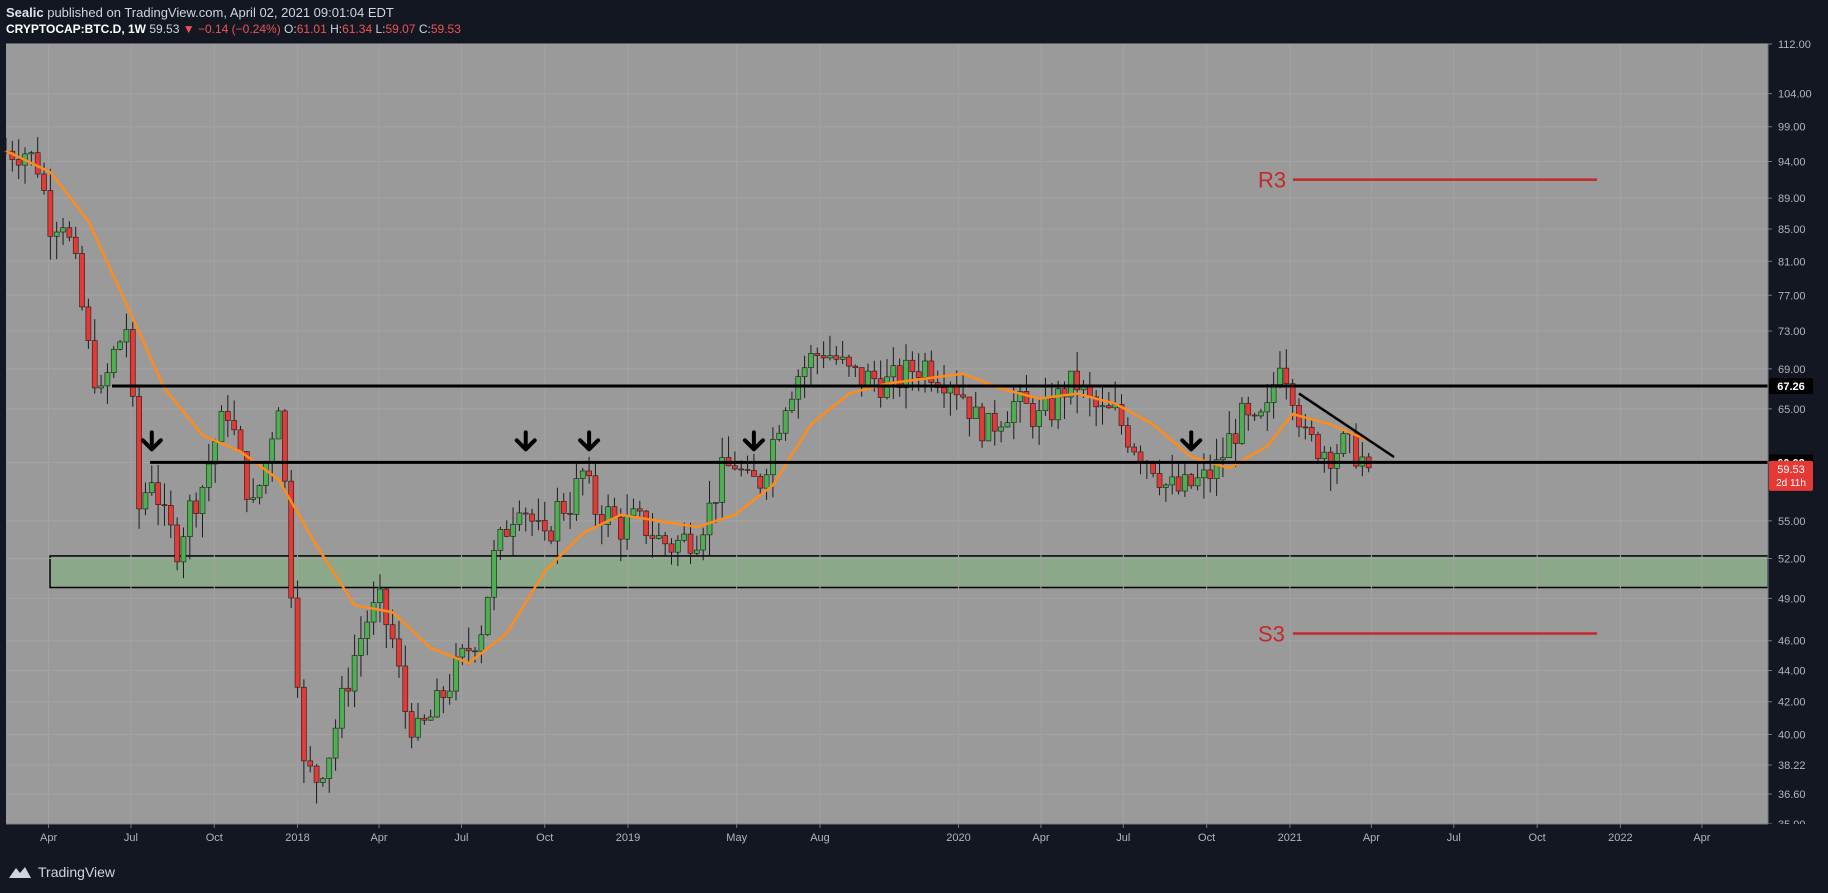  Describe the element at coordinates (914, 837) in the screenshot. I see `x-axis-panel` at that location.